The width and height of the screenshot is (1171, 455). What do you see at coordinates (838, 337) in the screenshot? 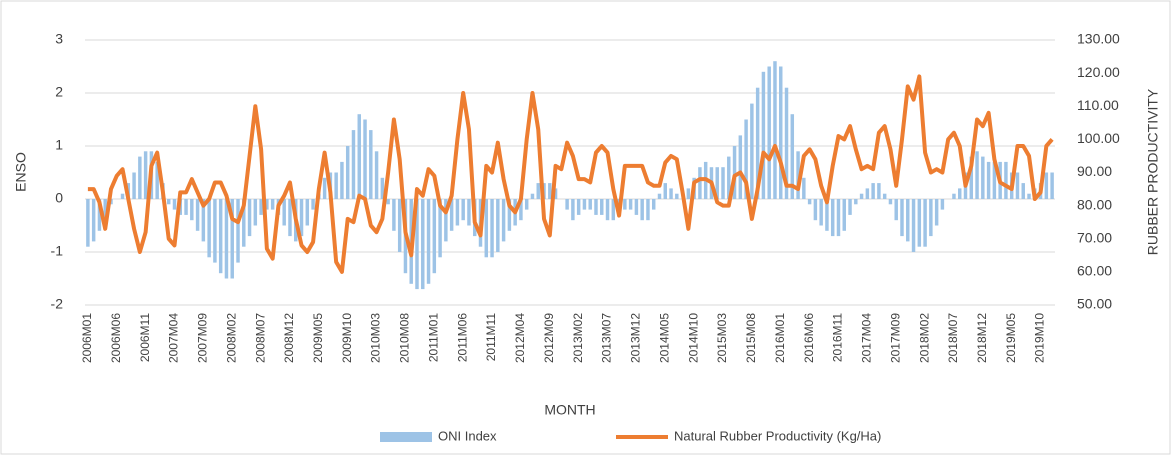
I see `x-tick-label: 2016M11` at bounding box center [838, 337].